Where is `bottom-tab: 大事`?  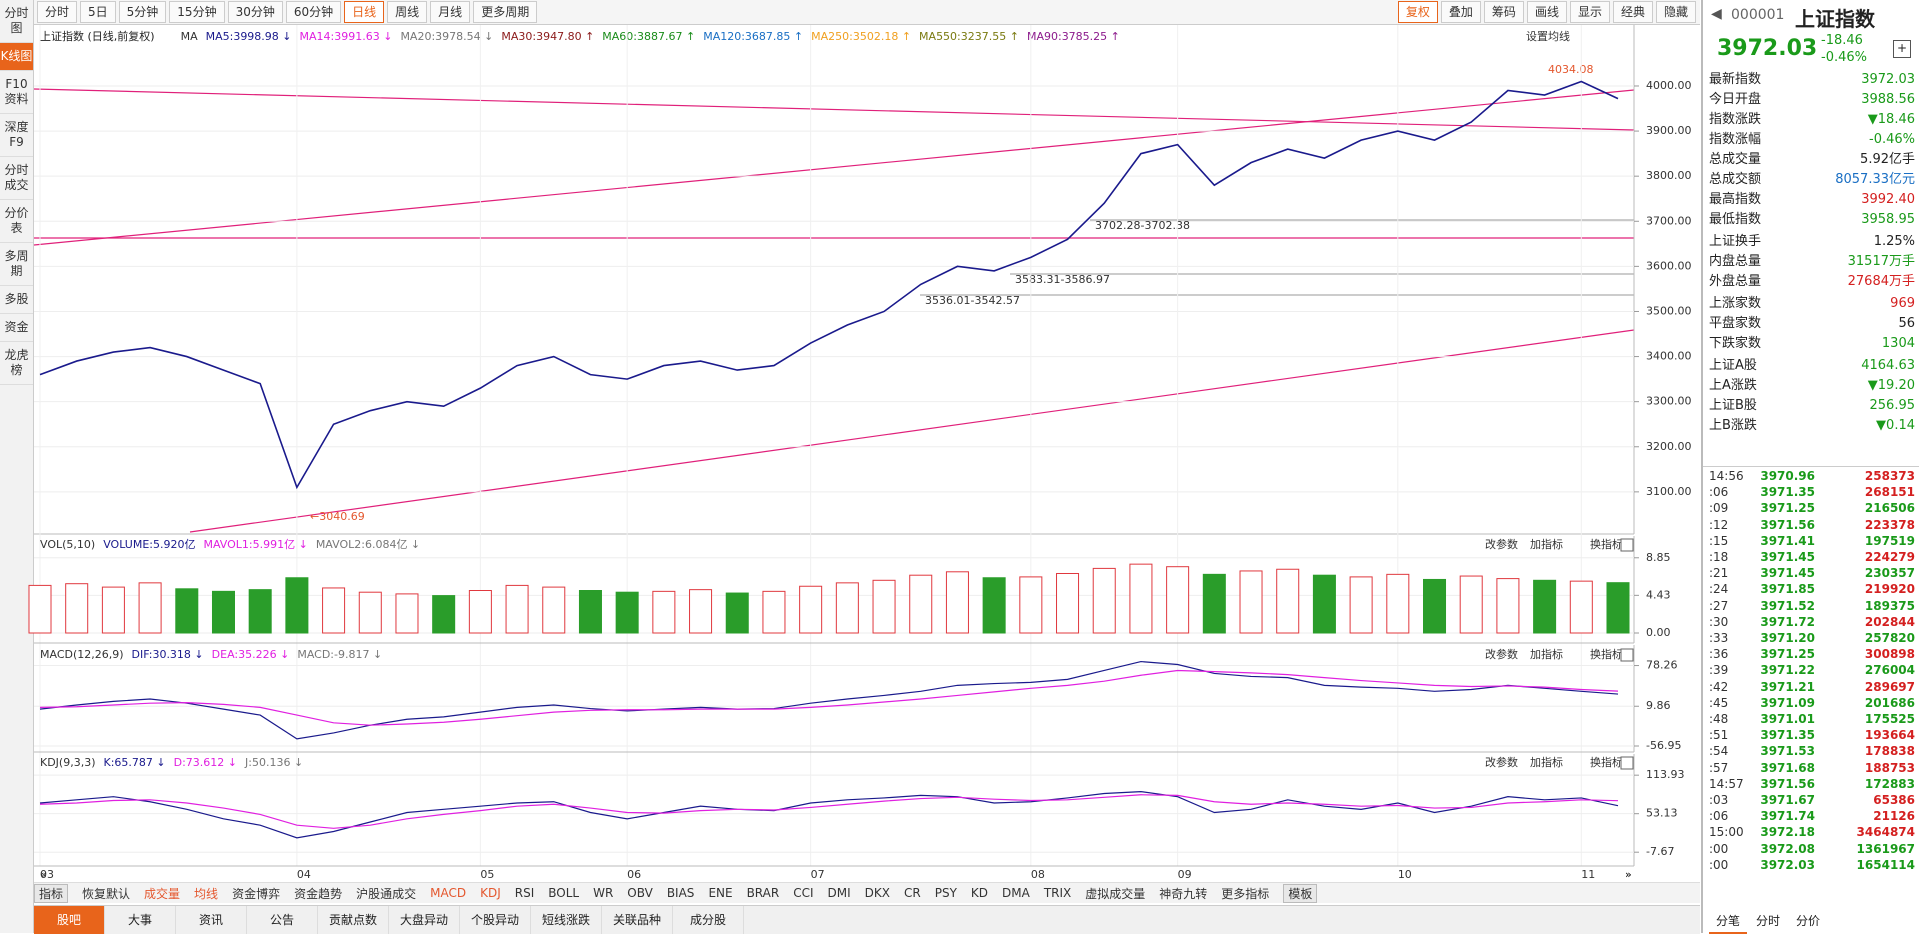
bottom-tab: 大事 is located at coordinates (140, 920).